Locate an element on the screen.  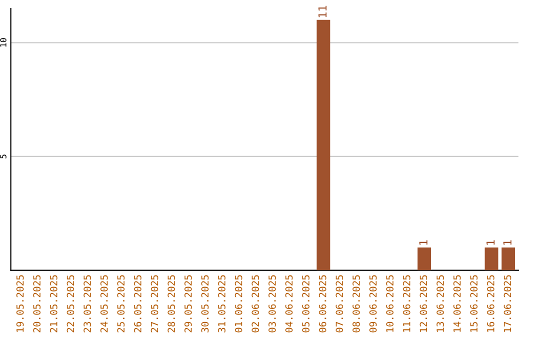
x-tick-label: 22.05.2025 is located at coordinates (70, 303).